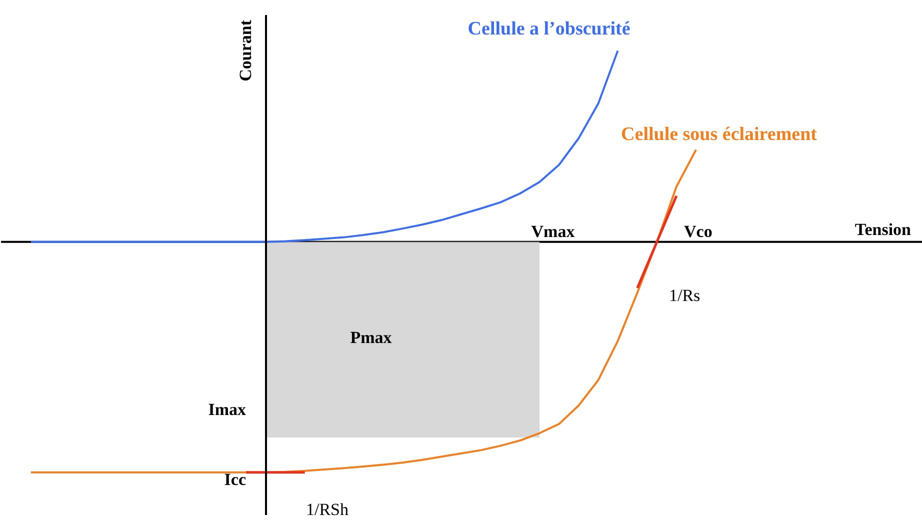  What do you see at coordinates (227, 409) in the screenshot?
I see `annotation: Imax` at bounding box center [227, 409].